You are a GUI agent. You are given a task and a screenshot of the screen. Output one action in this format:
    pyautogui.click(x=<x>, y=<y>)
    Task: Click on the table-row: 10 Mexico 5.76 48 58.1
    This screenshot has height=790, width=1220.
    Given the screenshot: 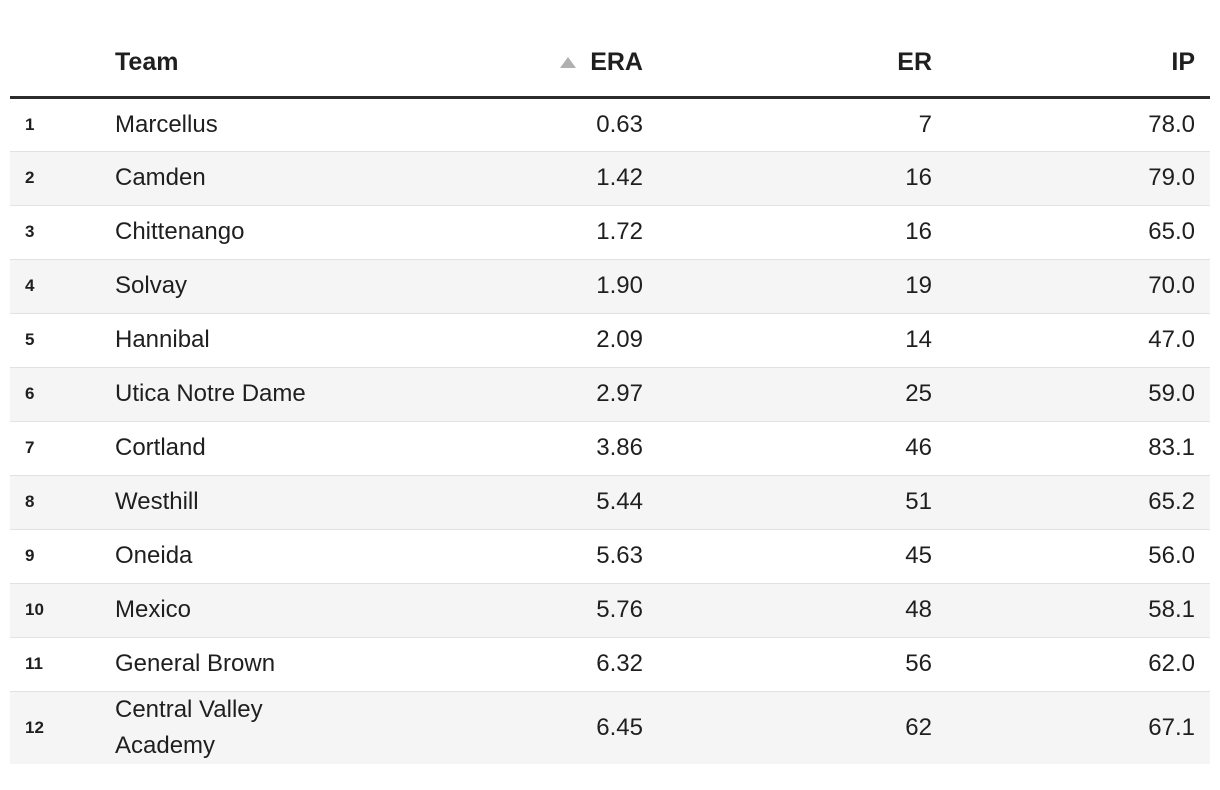 What is the action you would take?
    pyautogui.click(x=610, y=609)
    